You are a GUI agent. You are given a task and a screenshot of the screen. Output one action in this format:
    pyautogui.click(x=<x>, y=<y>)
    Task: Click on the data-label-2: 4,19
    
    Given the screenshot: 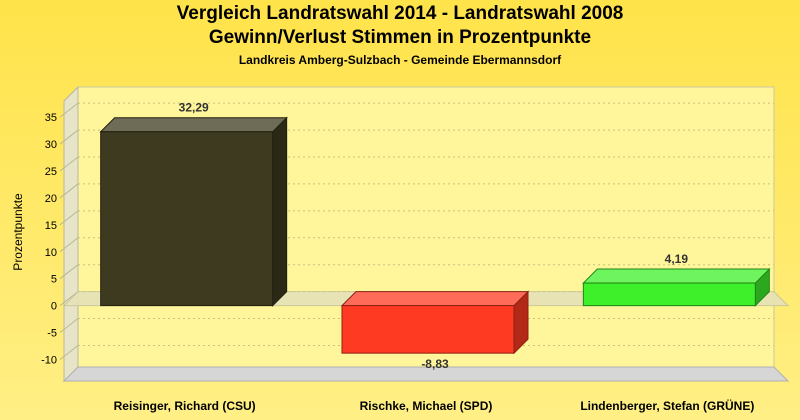 What is the action you would take?
    pyautogui.click(x=677, y=259)
    